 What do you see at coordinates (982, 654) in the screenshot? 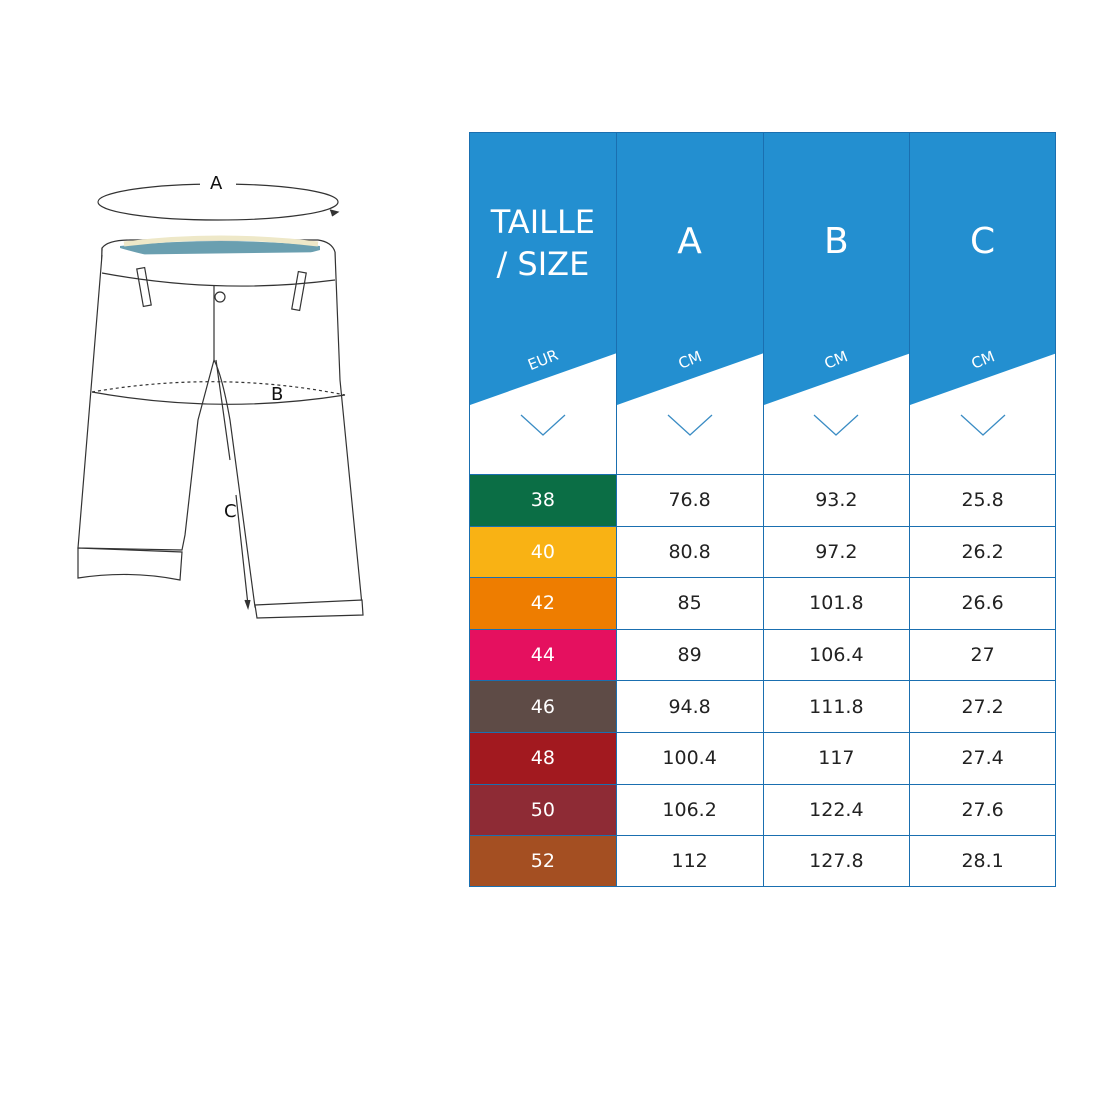
I see `measure-c-cell: 27` at bounding box center [982, 654].